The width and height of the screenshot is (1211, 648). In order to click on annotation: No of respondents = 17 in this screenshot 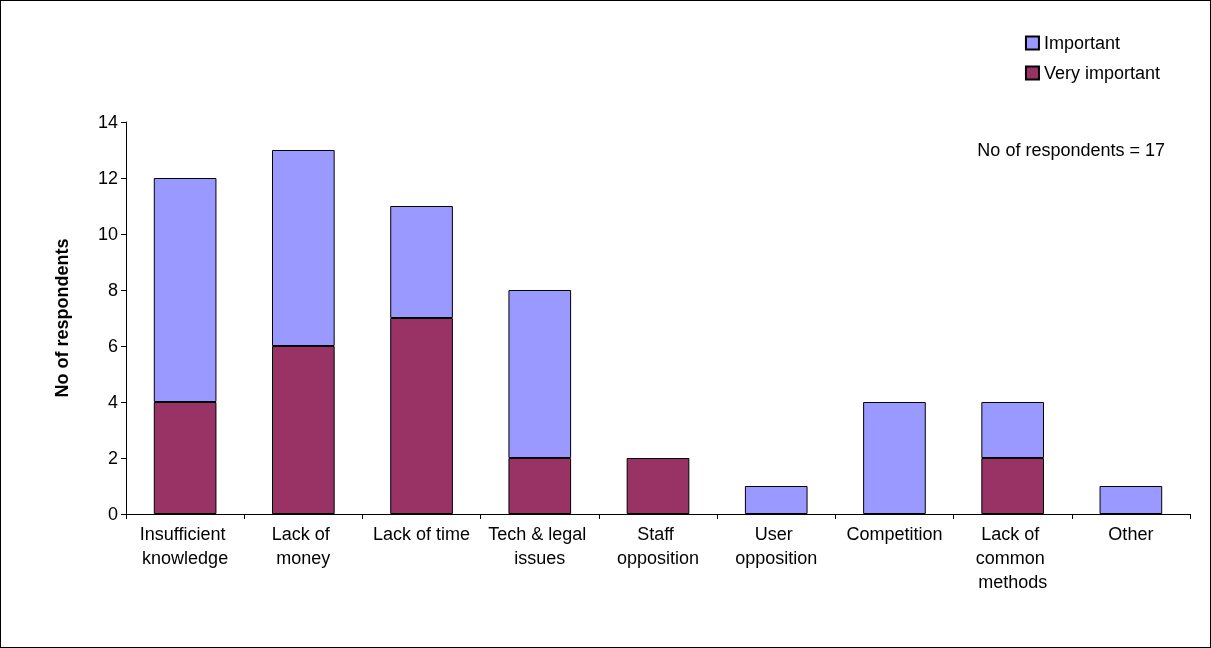, I will do `click(1071, 150)`.